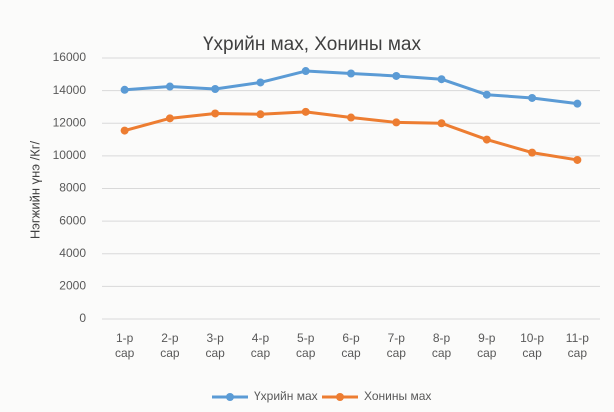 The width and height of the screenshot is (614, 412). What do you see at coordinates (72, 220) in the screenshot?
I see `y-tick-label: 6000` at bounding box center [72, 220].